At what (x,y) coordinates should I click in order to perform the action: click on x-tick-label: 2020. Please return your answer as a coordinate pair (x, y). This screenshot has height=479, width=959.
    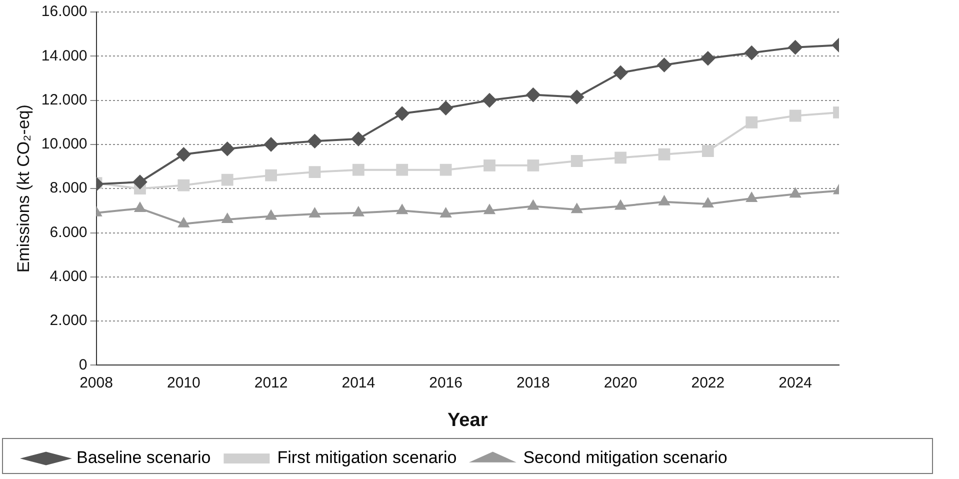
    Looking at the image, I should click on (621, 383).